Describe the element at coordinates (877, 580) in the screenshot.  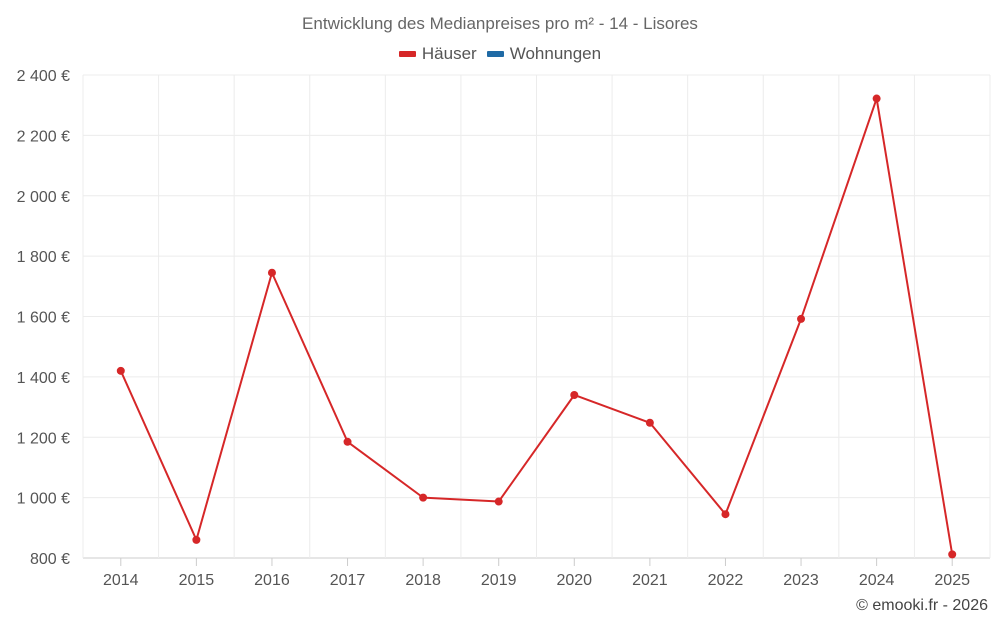
I see `x-tick-label: 2024` at that location.